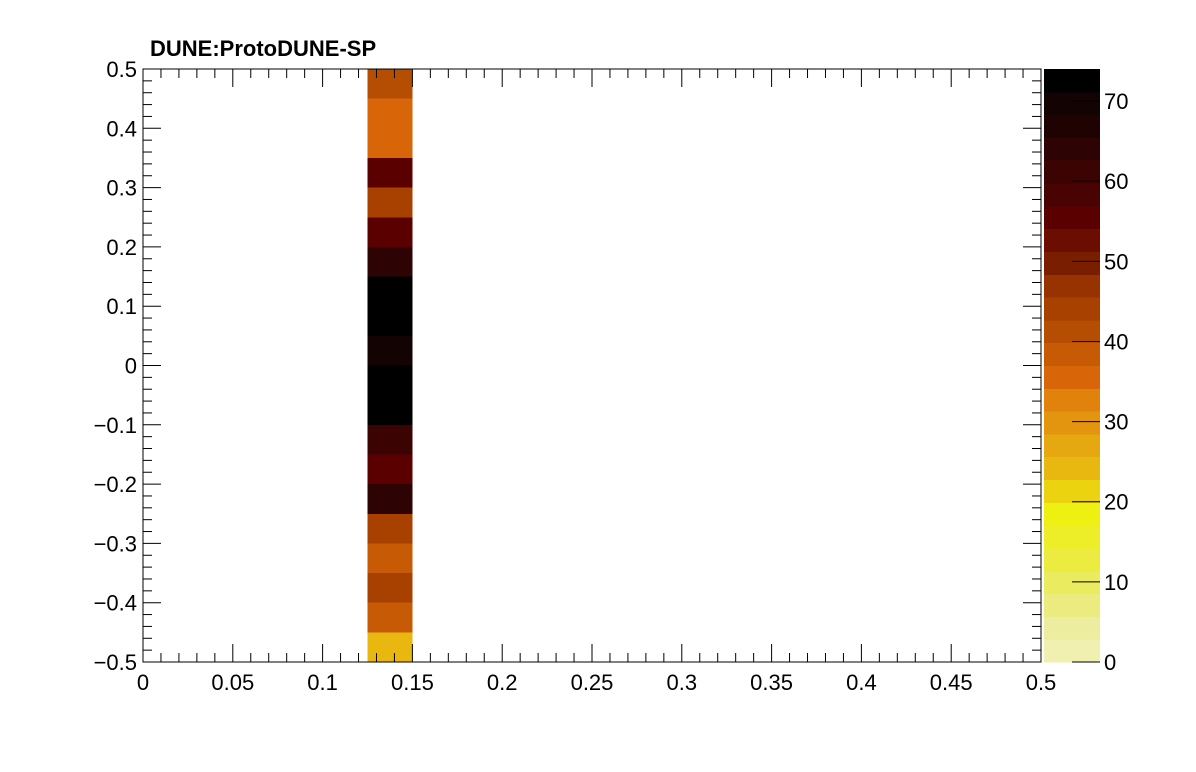  What do you see at coordinates (412, 682) in the screenshot?
I see `x-tick-label: 0.15` at bounding box center [412, 682].